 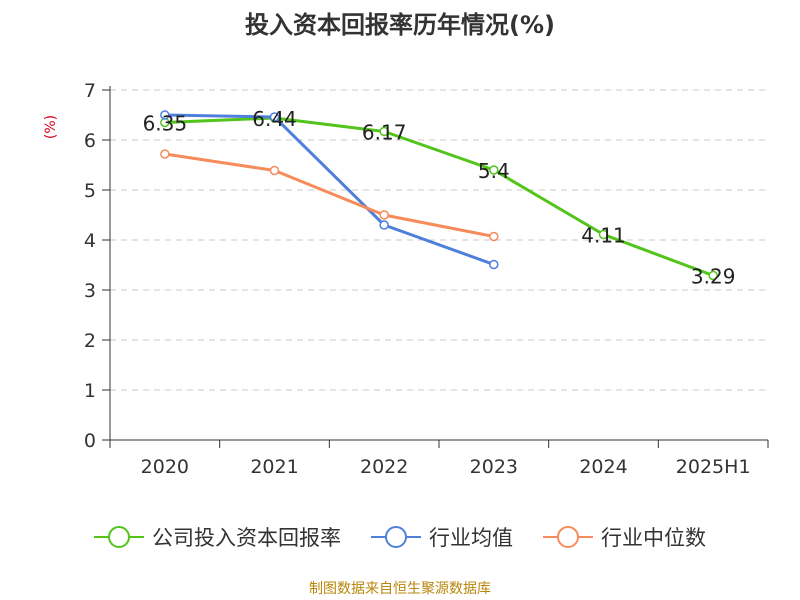 What do you see at coordinates (90, 91) in the screenshot?
I see `y-tick-label: 7` at bounding box center [90, 91].